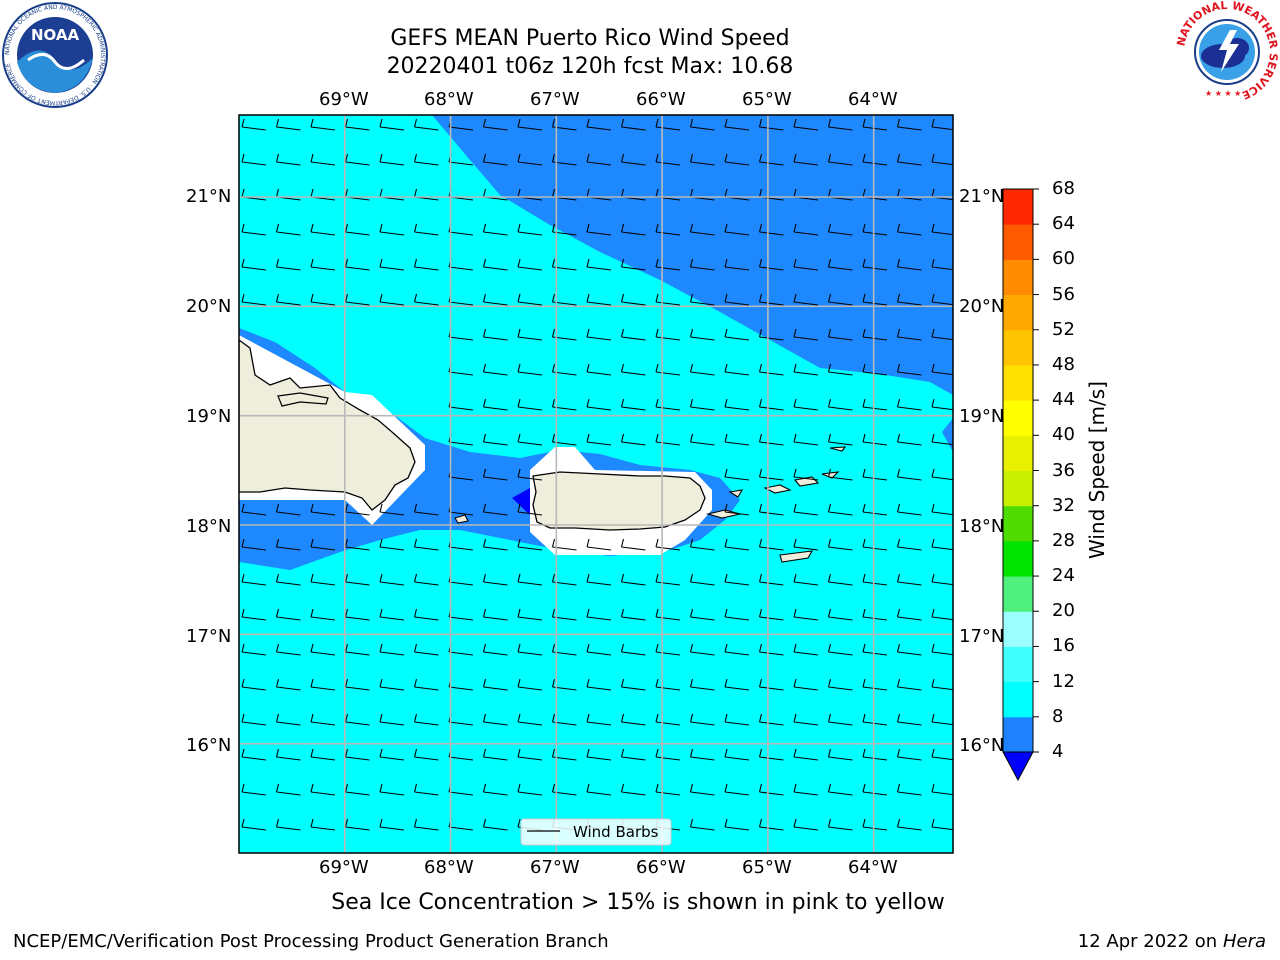 The image size is (1280, 960). I want to click on lat-label-right-19: 19°N, so click(982, 416).